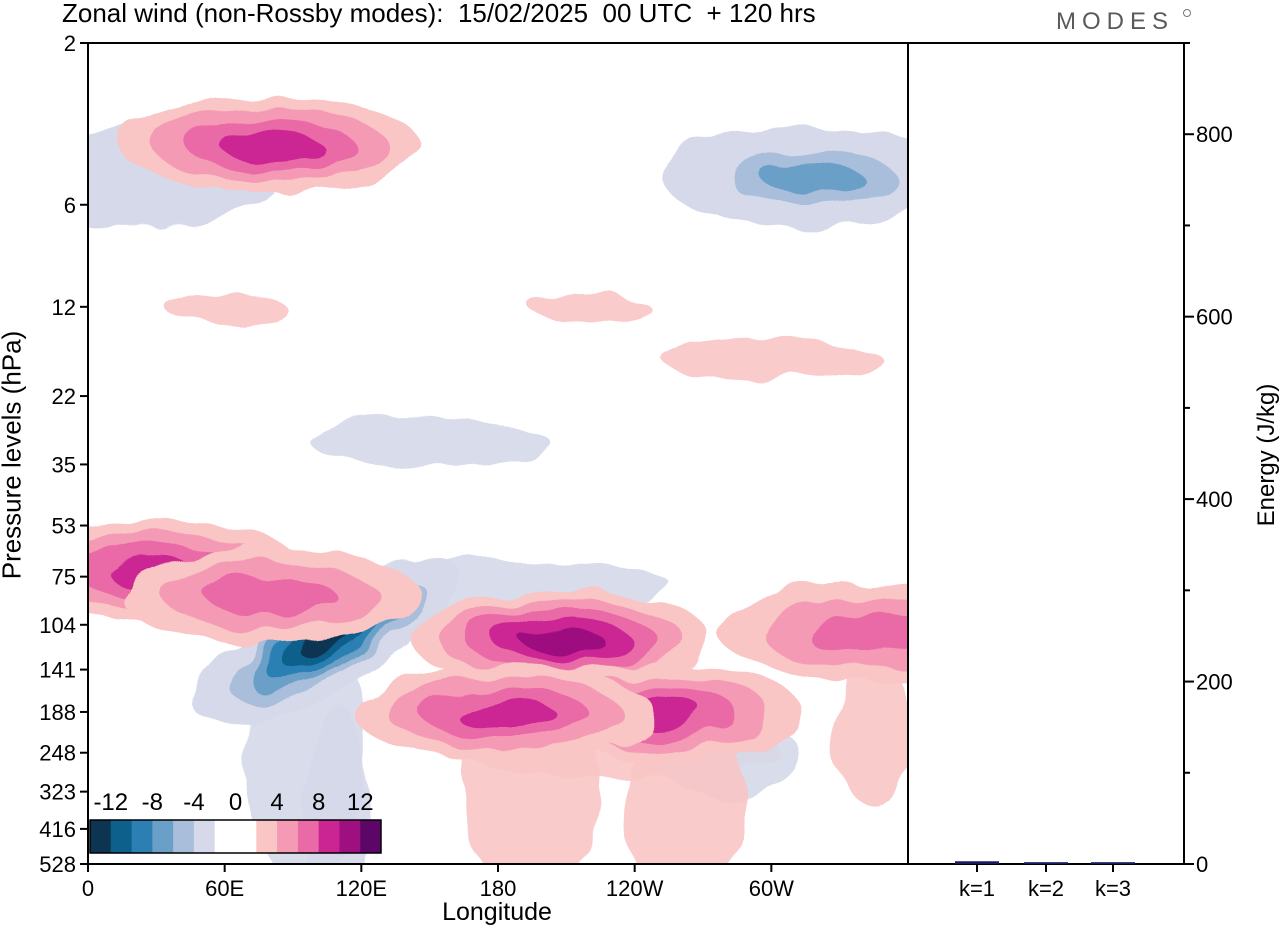 The height and width of the screenshot is (930, 1280). I want to click on y-tick-label: 528, so click(57, 864).